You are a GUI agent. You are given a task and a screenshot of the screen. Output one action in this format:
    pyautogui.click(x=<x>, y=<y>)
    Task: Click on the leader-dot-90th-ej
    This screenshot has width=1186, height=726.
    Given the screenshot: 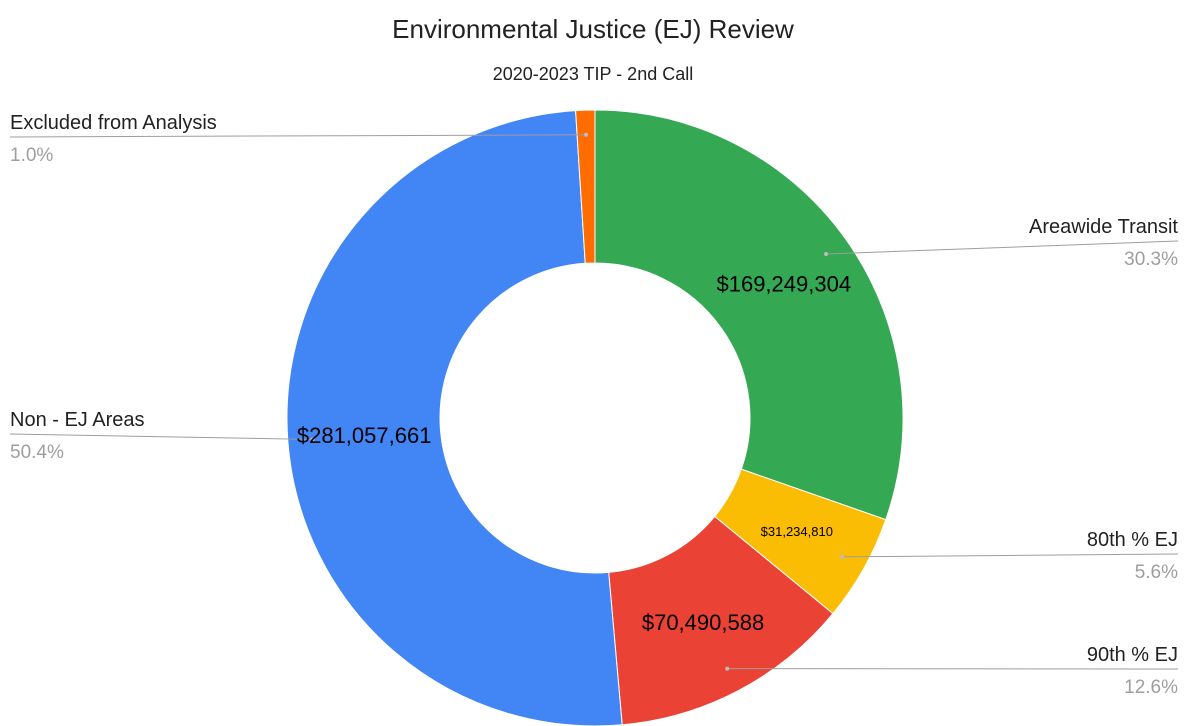 What is the action you would take?
    pyautogui.click(x=727, y=668)
    